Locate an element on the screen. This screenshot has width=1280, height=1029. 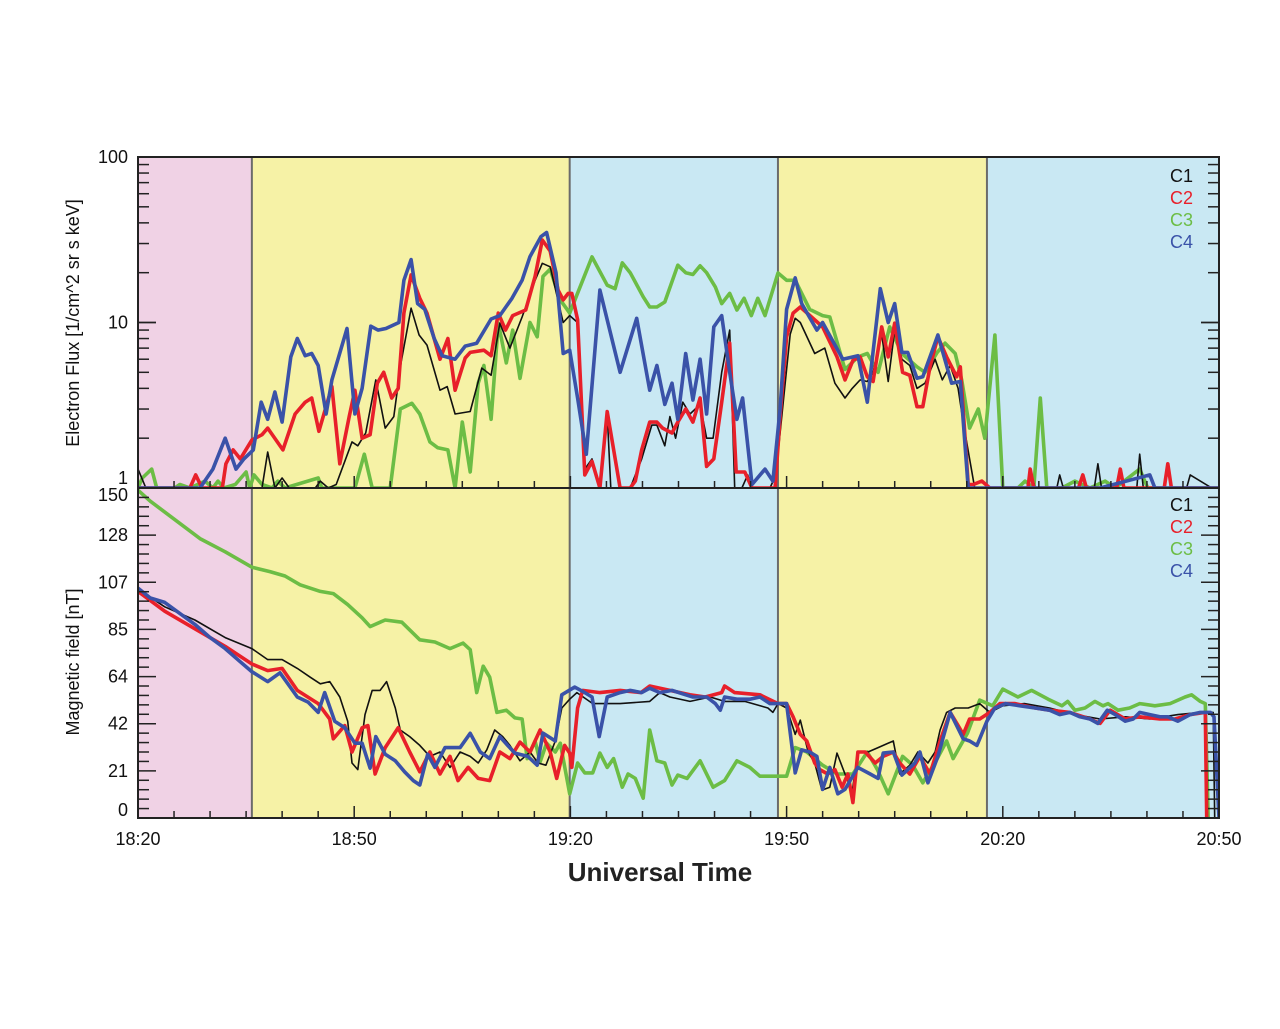
field-y-axis-label: Magnetic field [nT] is located at coordinates (73, 661).